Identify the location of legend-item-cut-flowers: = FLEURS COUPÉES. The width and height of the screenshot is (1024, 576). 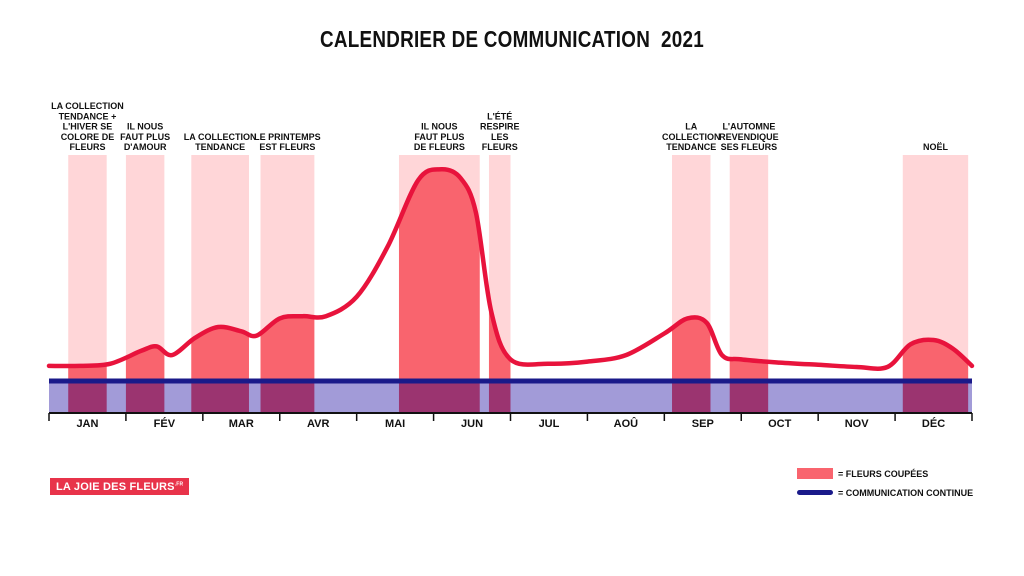
(885, 473).